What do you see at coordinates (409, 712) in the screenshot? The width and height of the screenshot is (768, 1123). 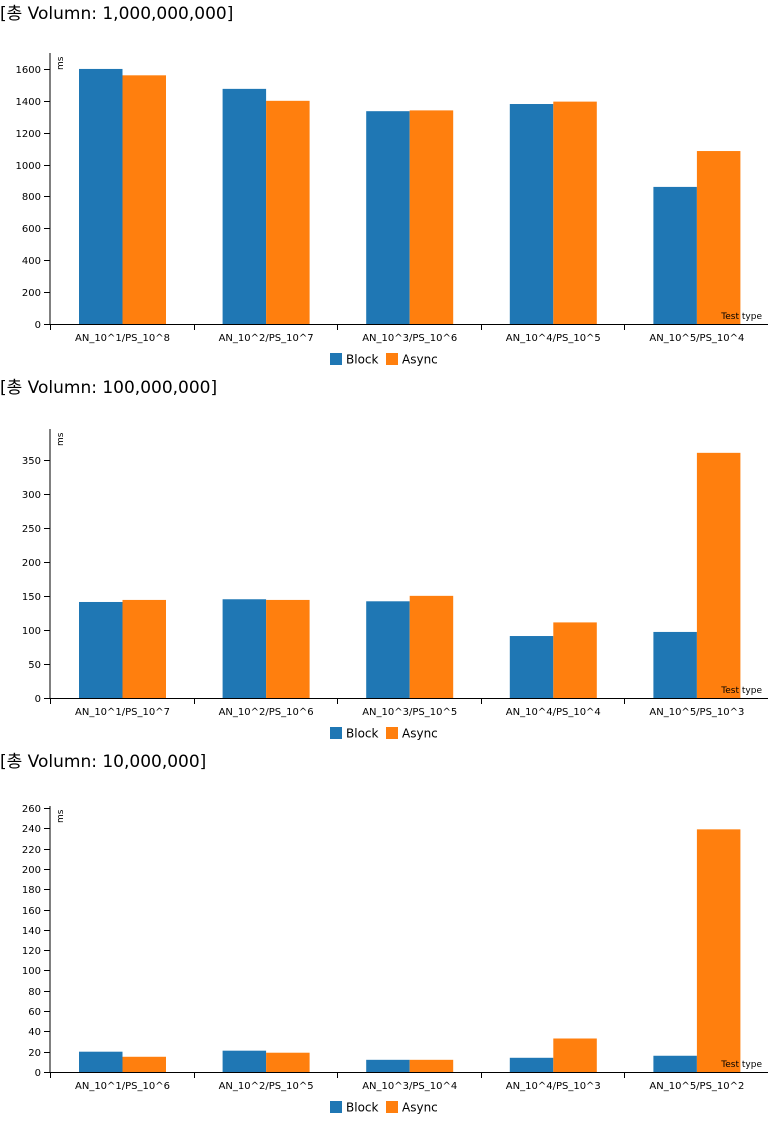 I see `x-tick-label: AN_10^3/PS_10^5` at bounding box center [409, 712].